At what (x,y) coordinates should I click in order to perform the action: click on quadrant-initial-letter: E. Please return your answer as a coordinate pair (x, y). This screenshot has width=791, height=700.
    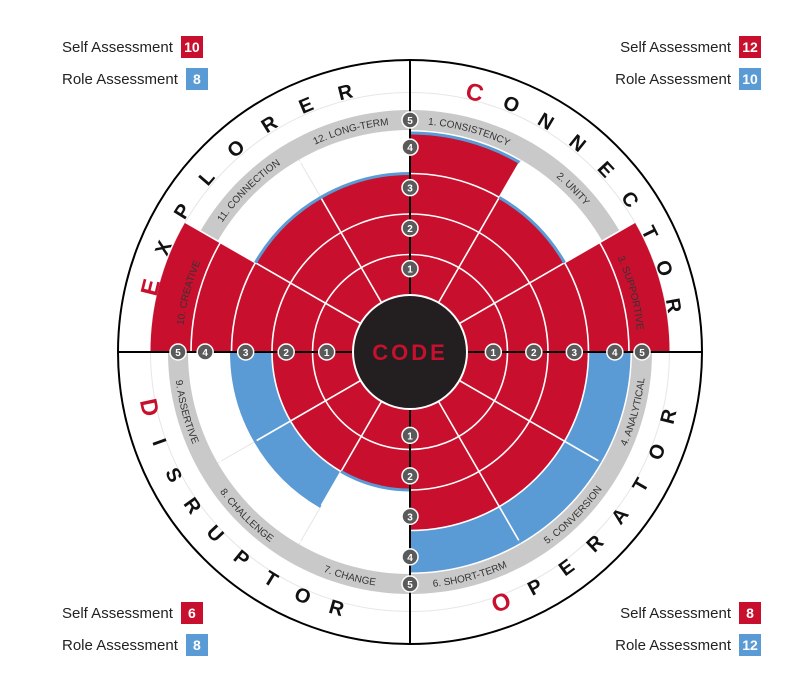
    Looking at the image, I should click on (151, 287).